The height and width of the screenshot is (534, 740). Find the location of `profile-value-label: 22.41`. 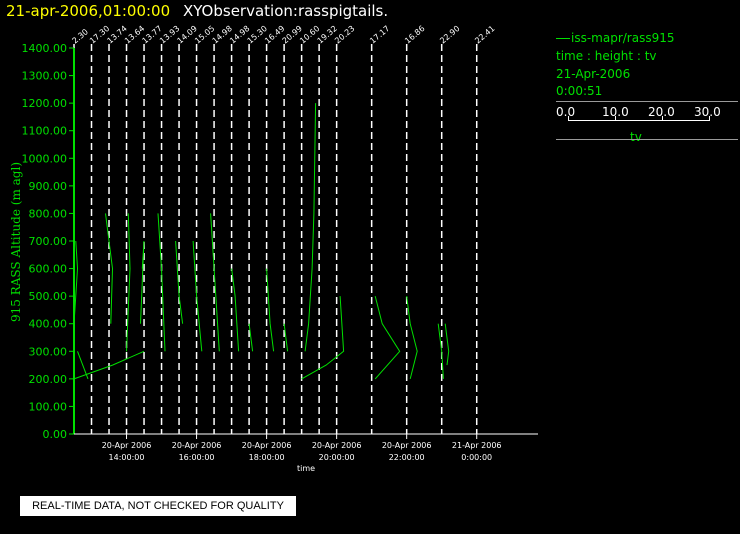

profile-value-label: 22.41 is located at coordinates (484, 35).